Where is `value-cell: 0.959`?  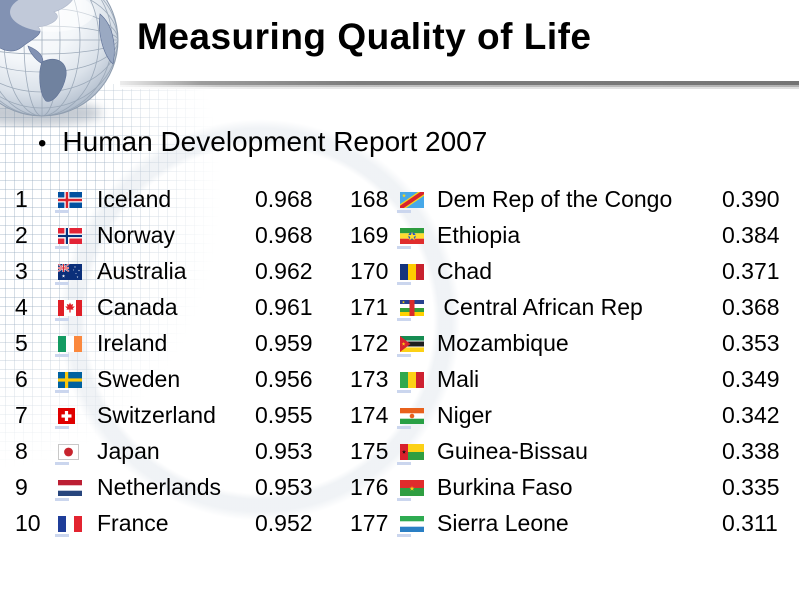
value-cell: 0.959 is located at coordinates (284, 342).